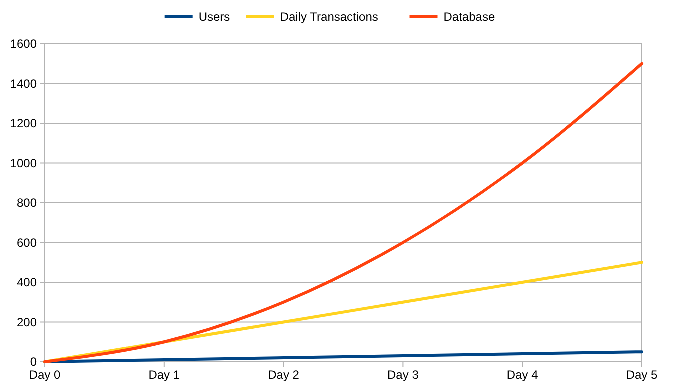  I want to click on x-tick-label: Day 2, so click(284, 375).